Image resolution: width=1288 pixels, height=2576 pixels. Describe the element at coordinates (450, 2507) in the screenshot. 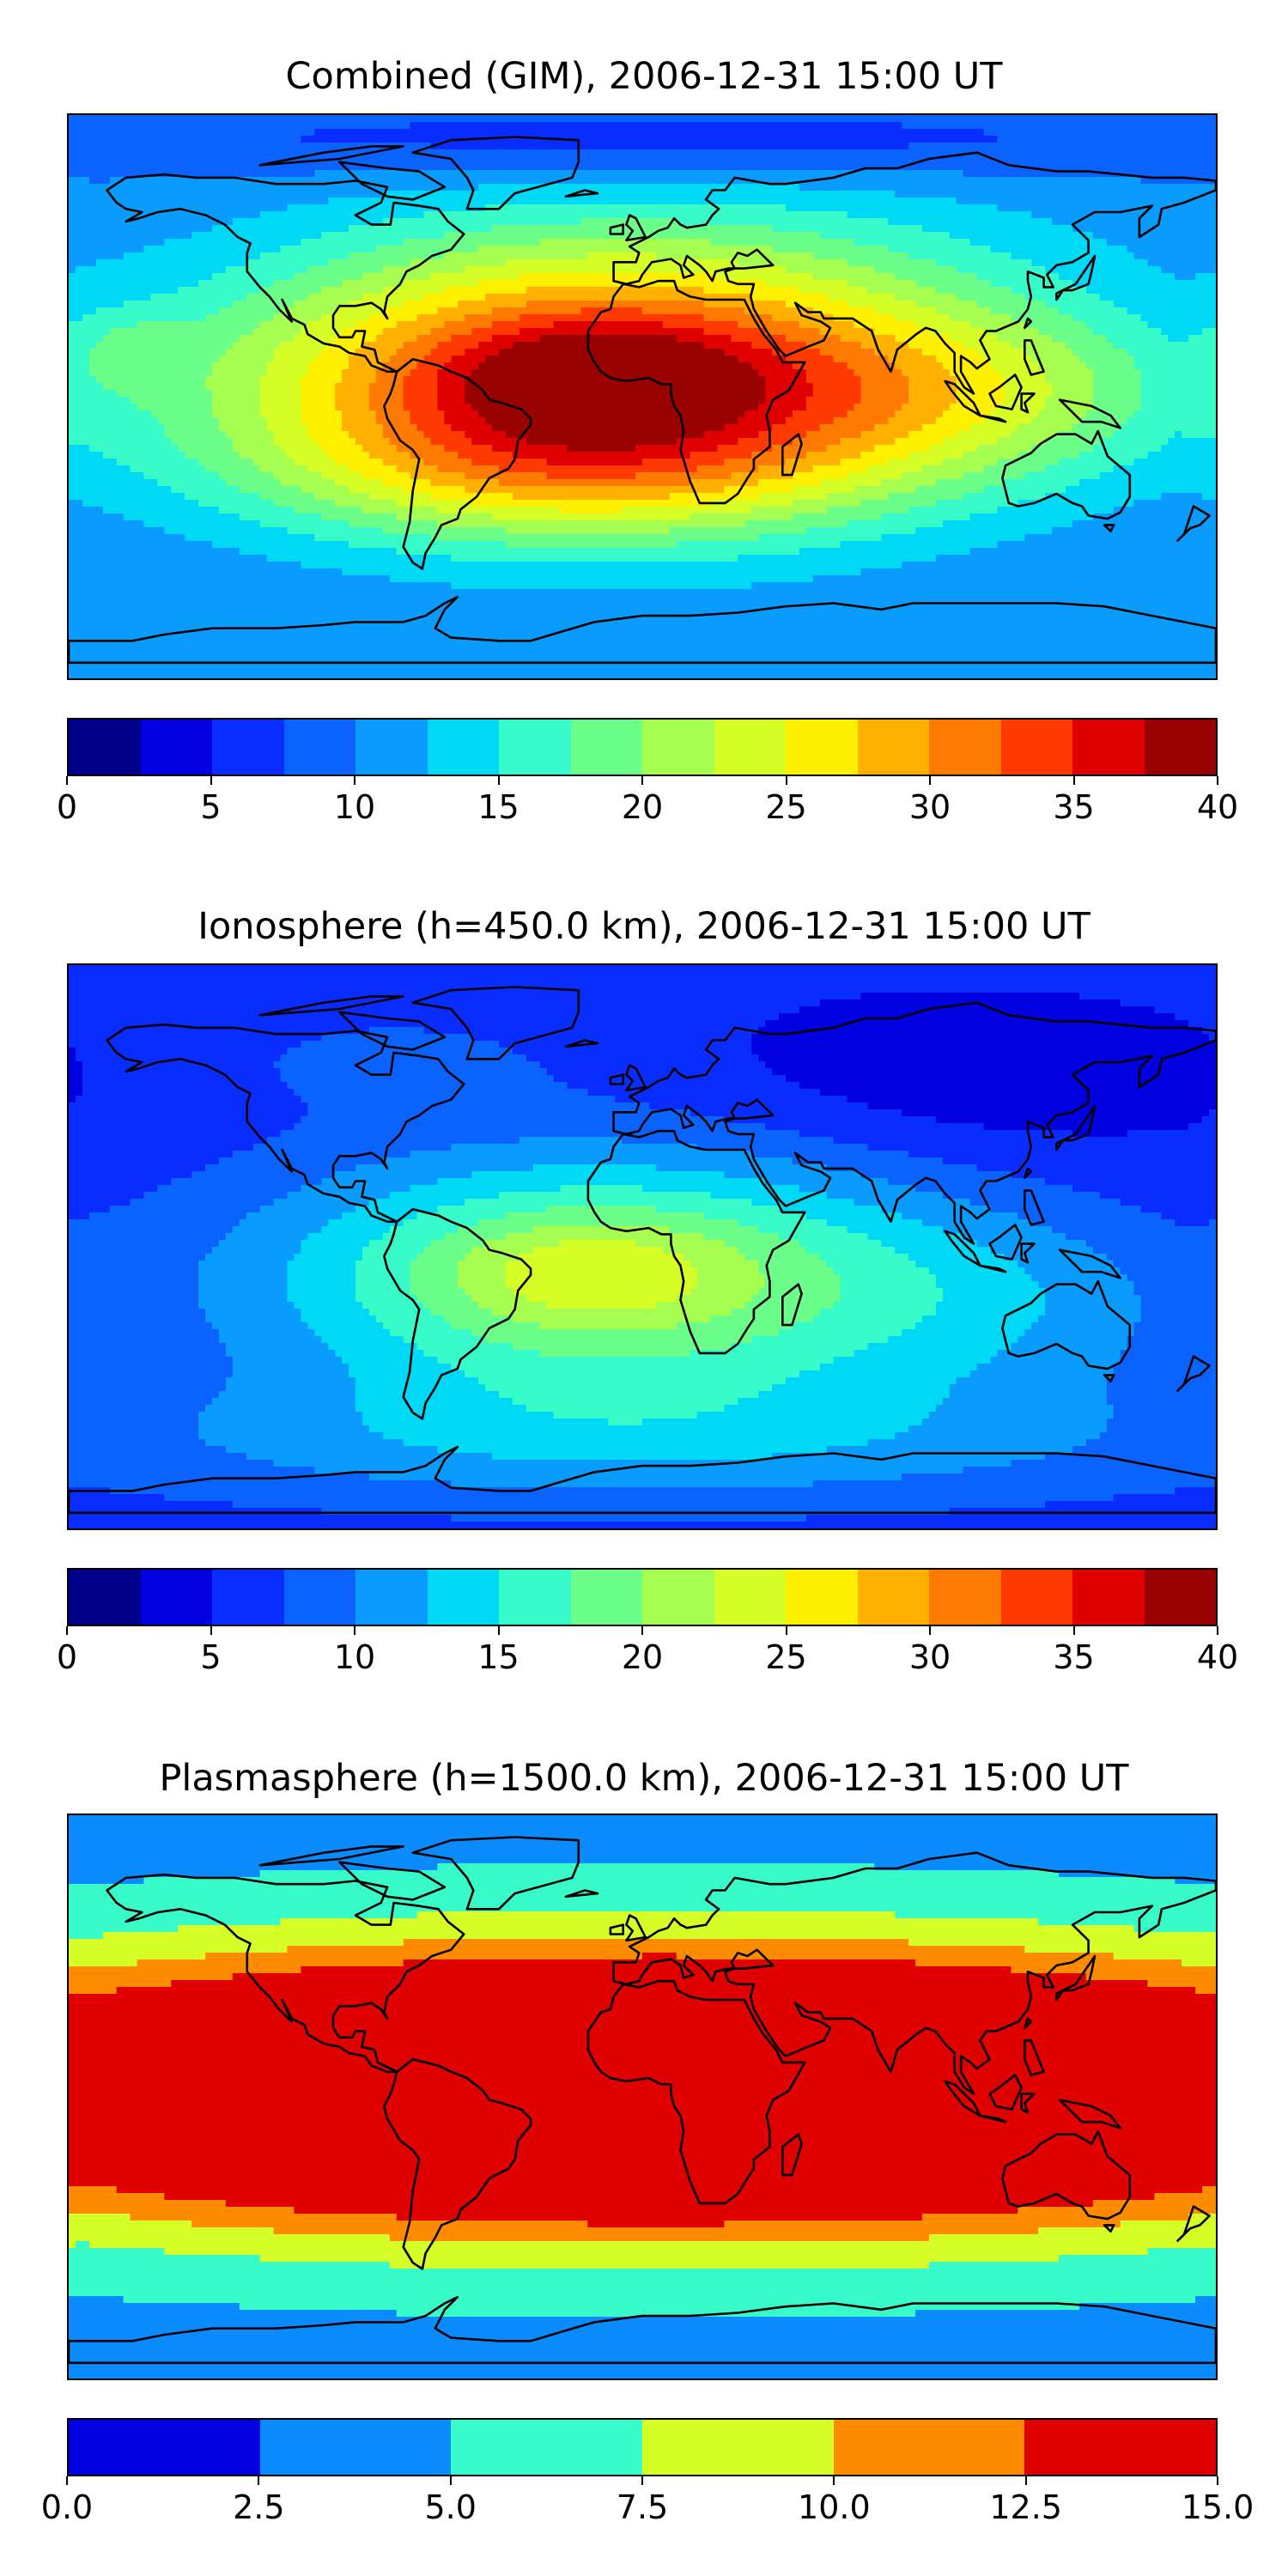

I see `tick-label: 5.0` at that location.